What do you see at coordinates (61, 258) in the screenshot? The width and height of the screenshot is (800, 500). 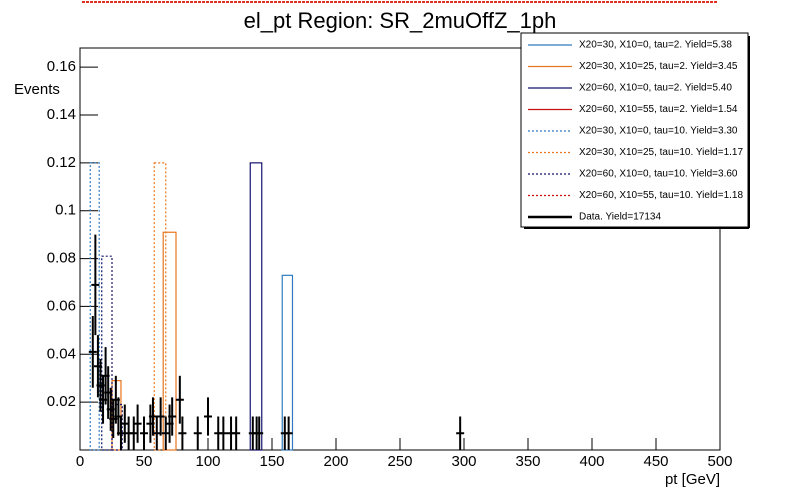 I see `y-tick-label: 0.08` at bounding box center [61, 258].